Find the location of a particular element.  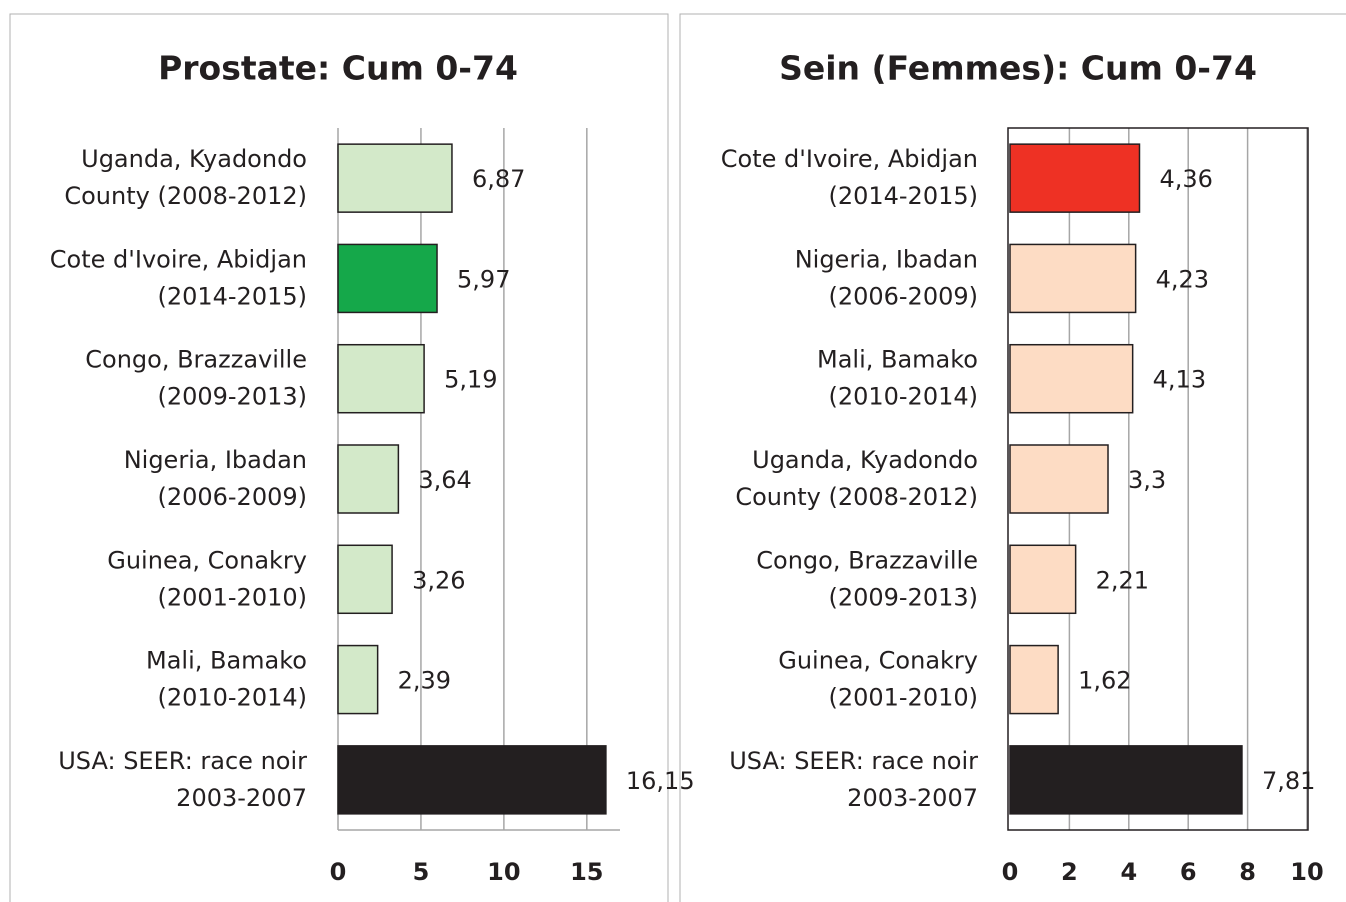

value-label: 4,36 is located at coordinates (1185, 179).